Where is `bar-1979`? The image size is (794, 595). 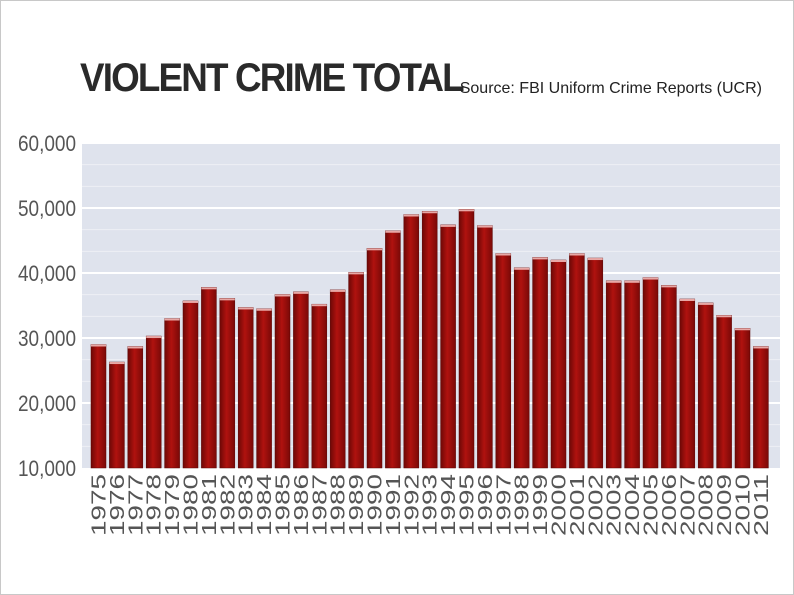 bar-1979 is located at coordinates (172, 393).